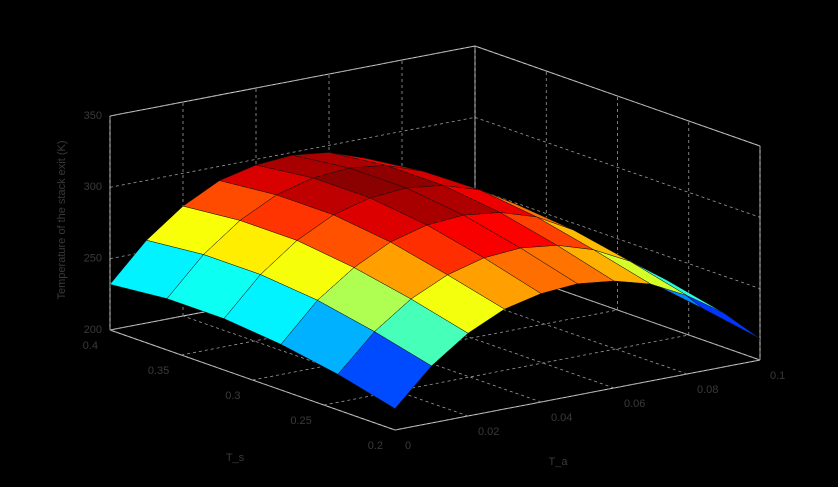  What do you see at coordinates (235, 458) in the screenshot?
I see `x-axis-label: T_s` at bounding box center [235, 458].